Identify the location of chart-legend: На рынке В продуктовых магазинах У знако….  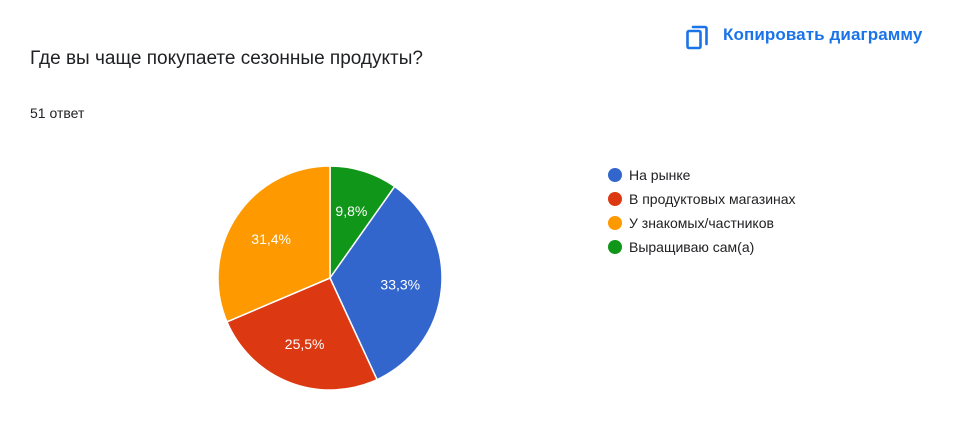
(702, 211).